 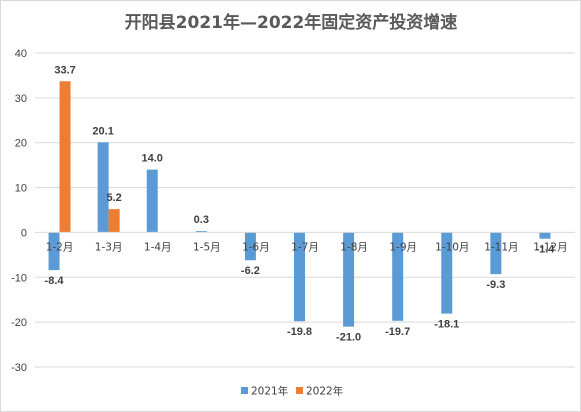 What do you see at coordinates (397, 332) in the screenshot?
I see `data-label: -19.7` at bounding box center [397, 332].